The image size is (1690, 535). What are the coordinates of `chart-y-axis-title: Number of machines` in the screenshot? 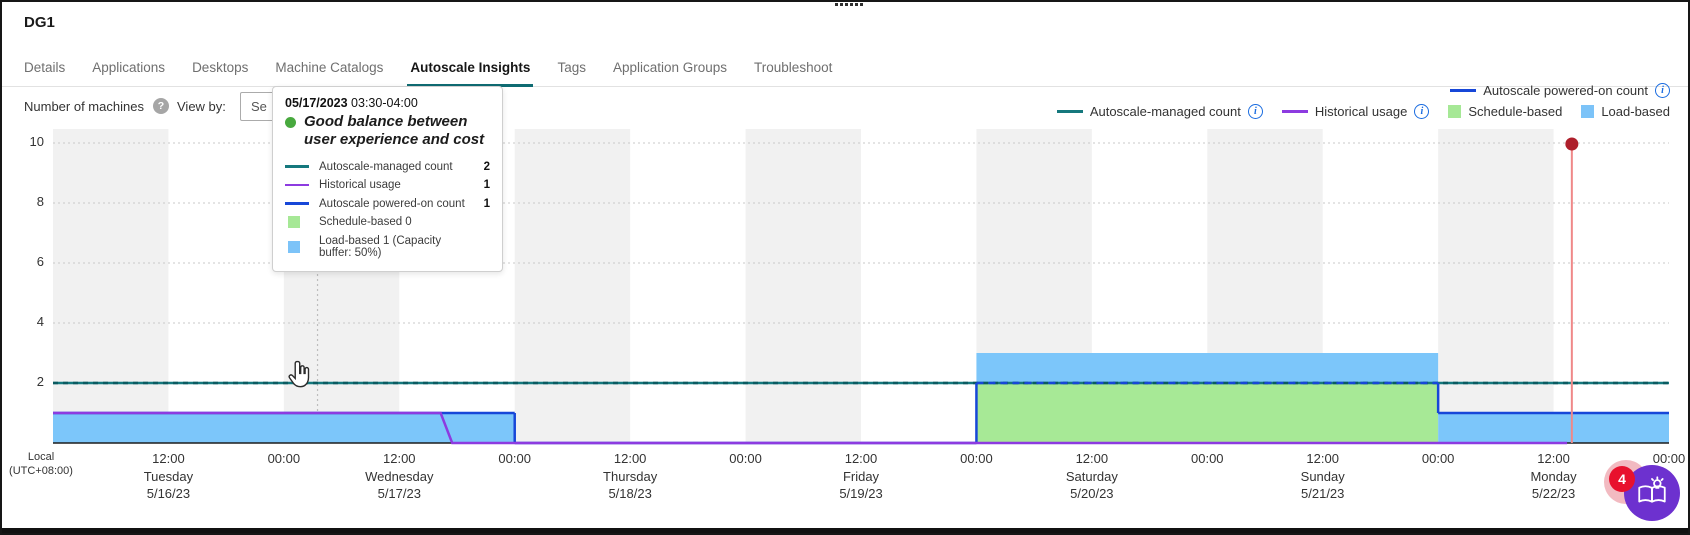 It's located at (84, 106).